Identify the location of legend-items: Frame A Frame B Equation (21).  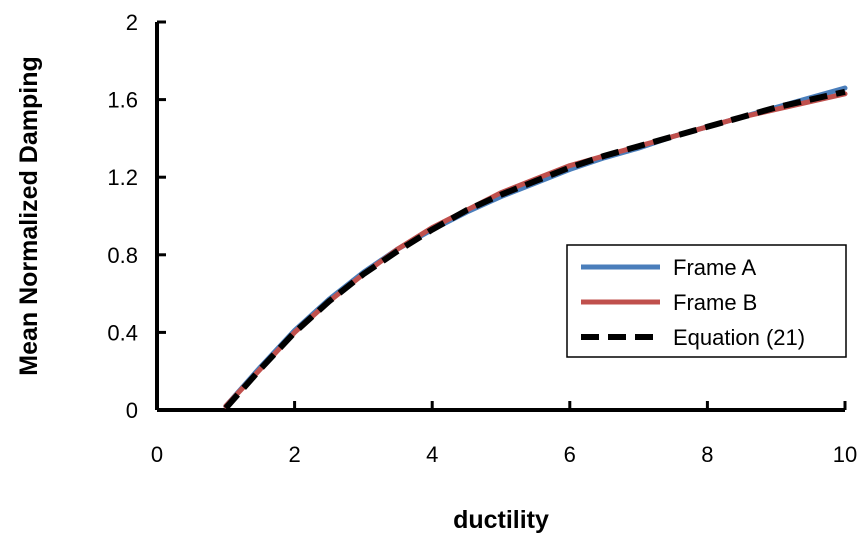
(693, 302).